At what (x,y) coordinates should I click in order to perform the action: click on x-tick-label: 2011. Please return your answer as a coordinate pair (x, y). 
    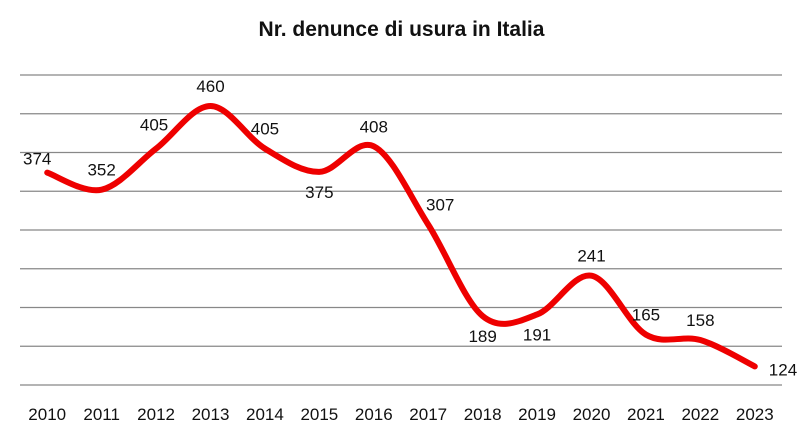
    Looking at the image, I should click on (101, 414).